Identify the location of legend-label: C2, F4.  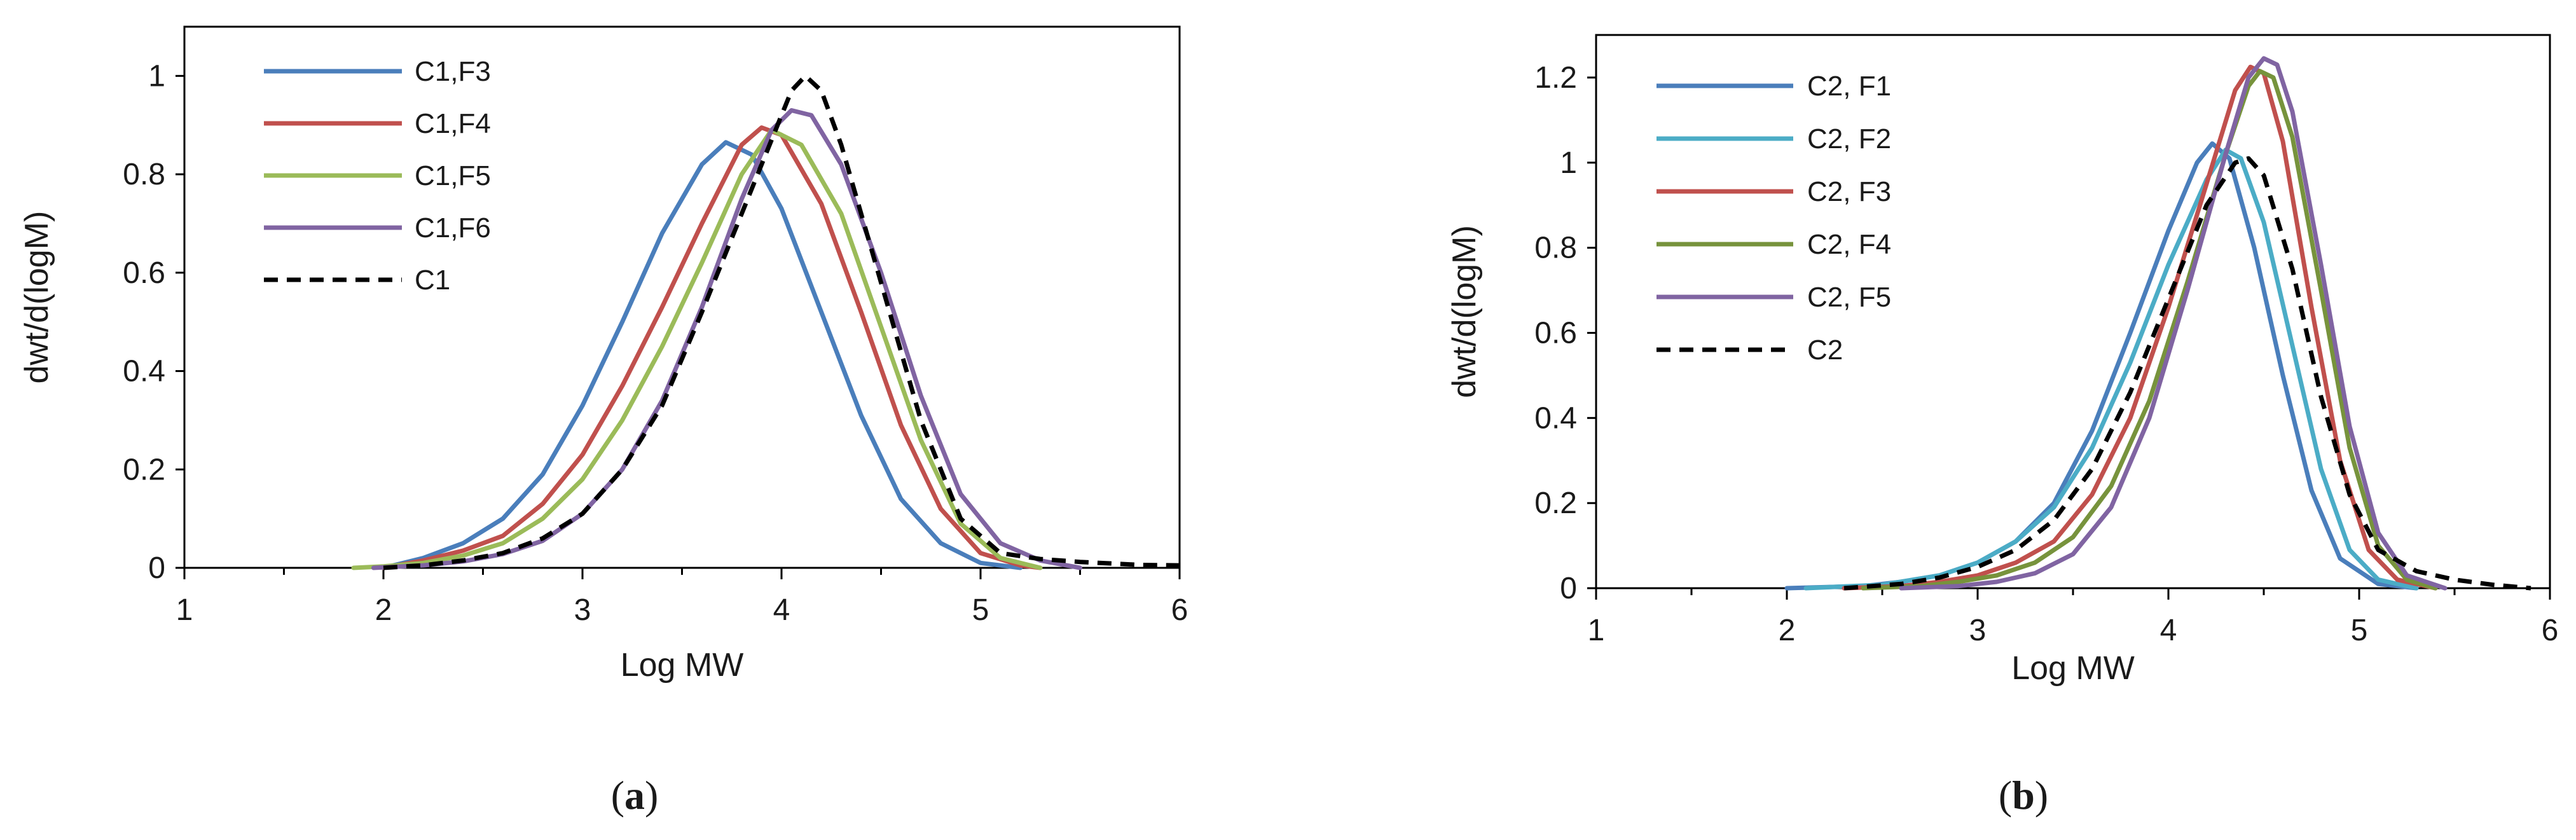
(1849, 244).